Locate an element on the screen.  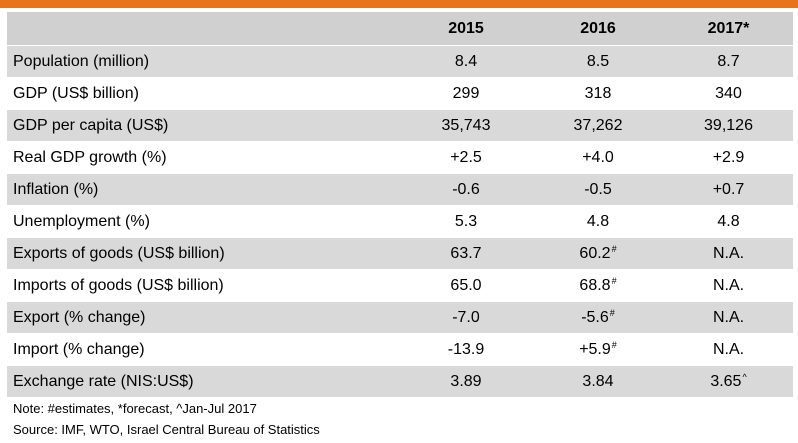
cell-2015: 35,743 is located at coordinates (466, 126).